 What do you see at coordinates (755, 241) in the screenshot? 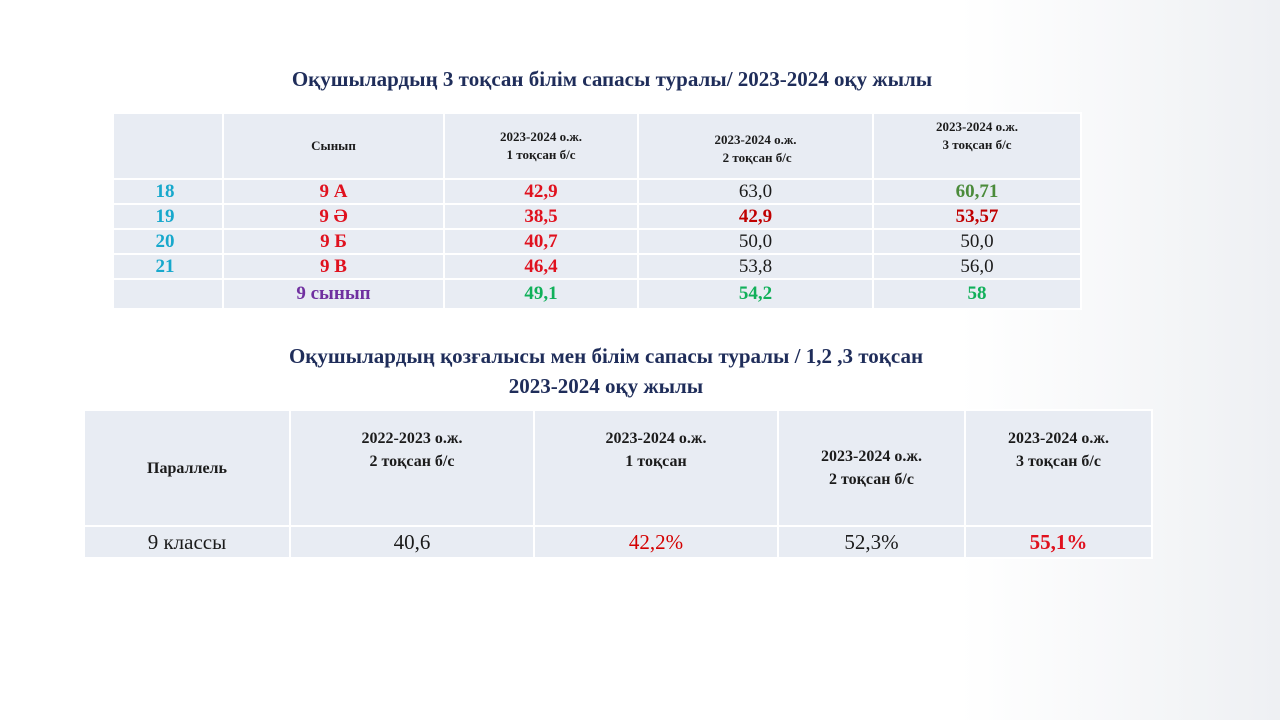
I see `q2-value: 50,0` at bounding box center [755, 241].